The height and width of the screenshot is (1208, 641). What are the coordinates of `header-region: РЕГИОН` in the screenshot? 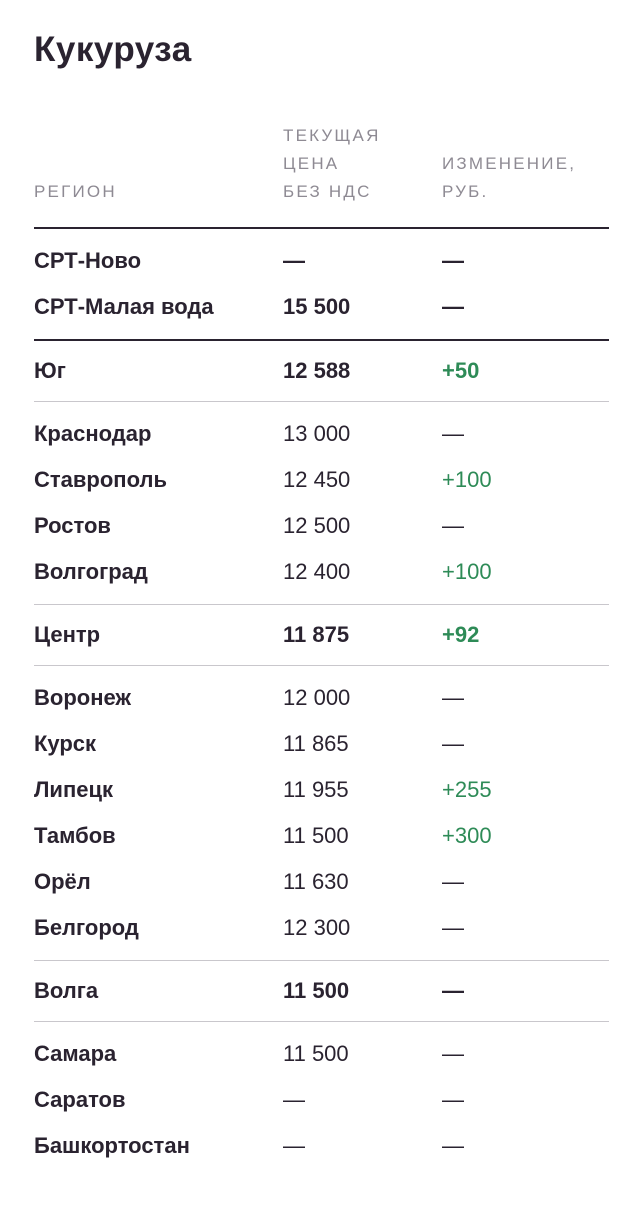 It's located at (75, 191).